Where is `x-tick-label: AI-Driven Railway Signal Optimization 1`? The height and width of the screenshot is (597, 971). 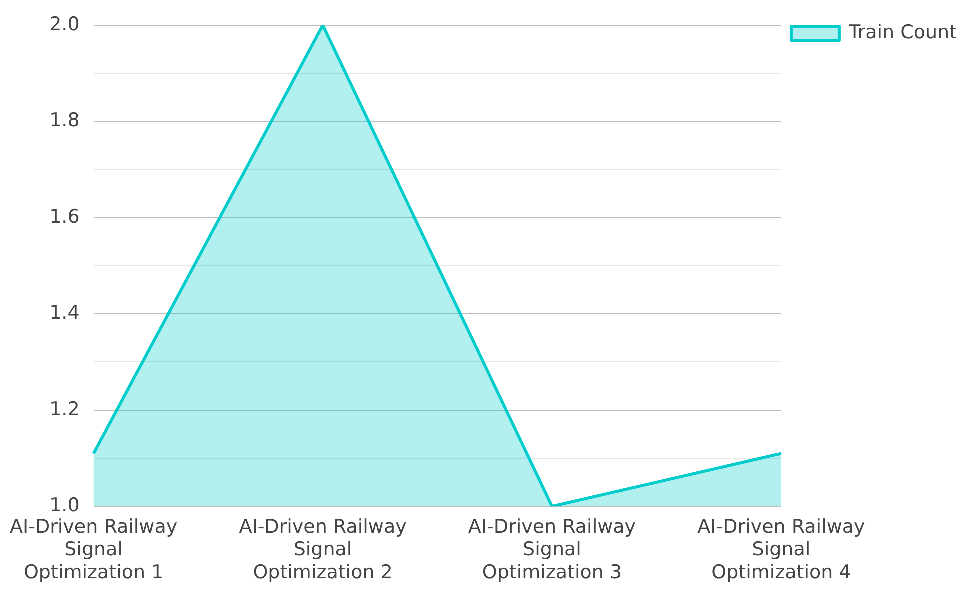 x-tick-label: AI-Driven Railway Signal Optimization 1 is located at coordinates (94, 550).